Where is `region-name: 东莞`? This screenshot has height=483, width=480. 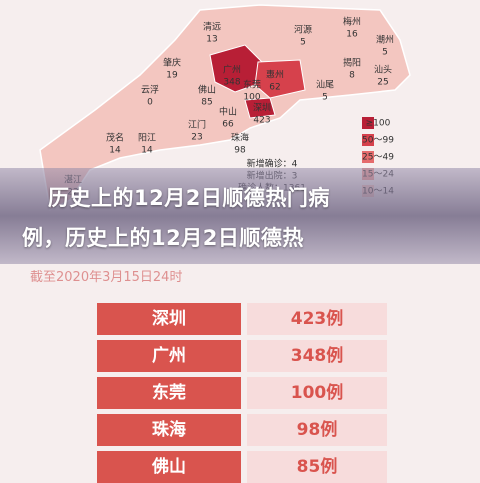
region-name: 东莞 is located at coordinates (252, 85).